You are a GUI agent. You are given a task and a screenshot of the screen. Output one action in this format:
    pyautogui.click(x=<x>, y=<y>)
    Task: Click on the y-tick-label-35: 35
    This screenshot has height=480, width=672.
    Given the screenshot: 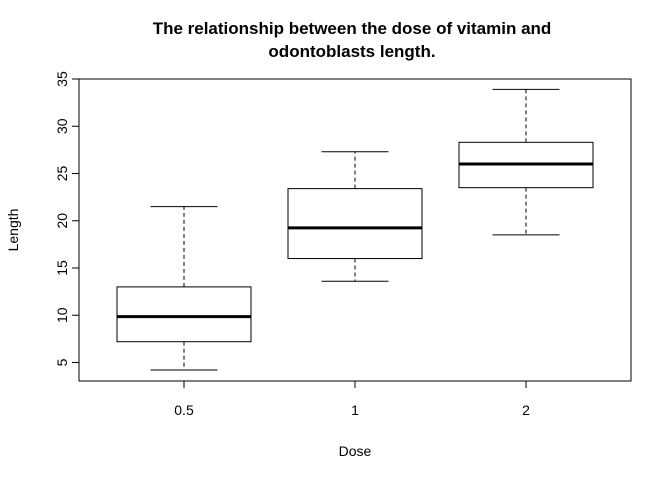 What is the action you would take?
    pyautogui.click(x=62, y=79)
    